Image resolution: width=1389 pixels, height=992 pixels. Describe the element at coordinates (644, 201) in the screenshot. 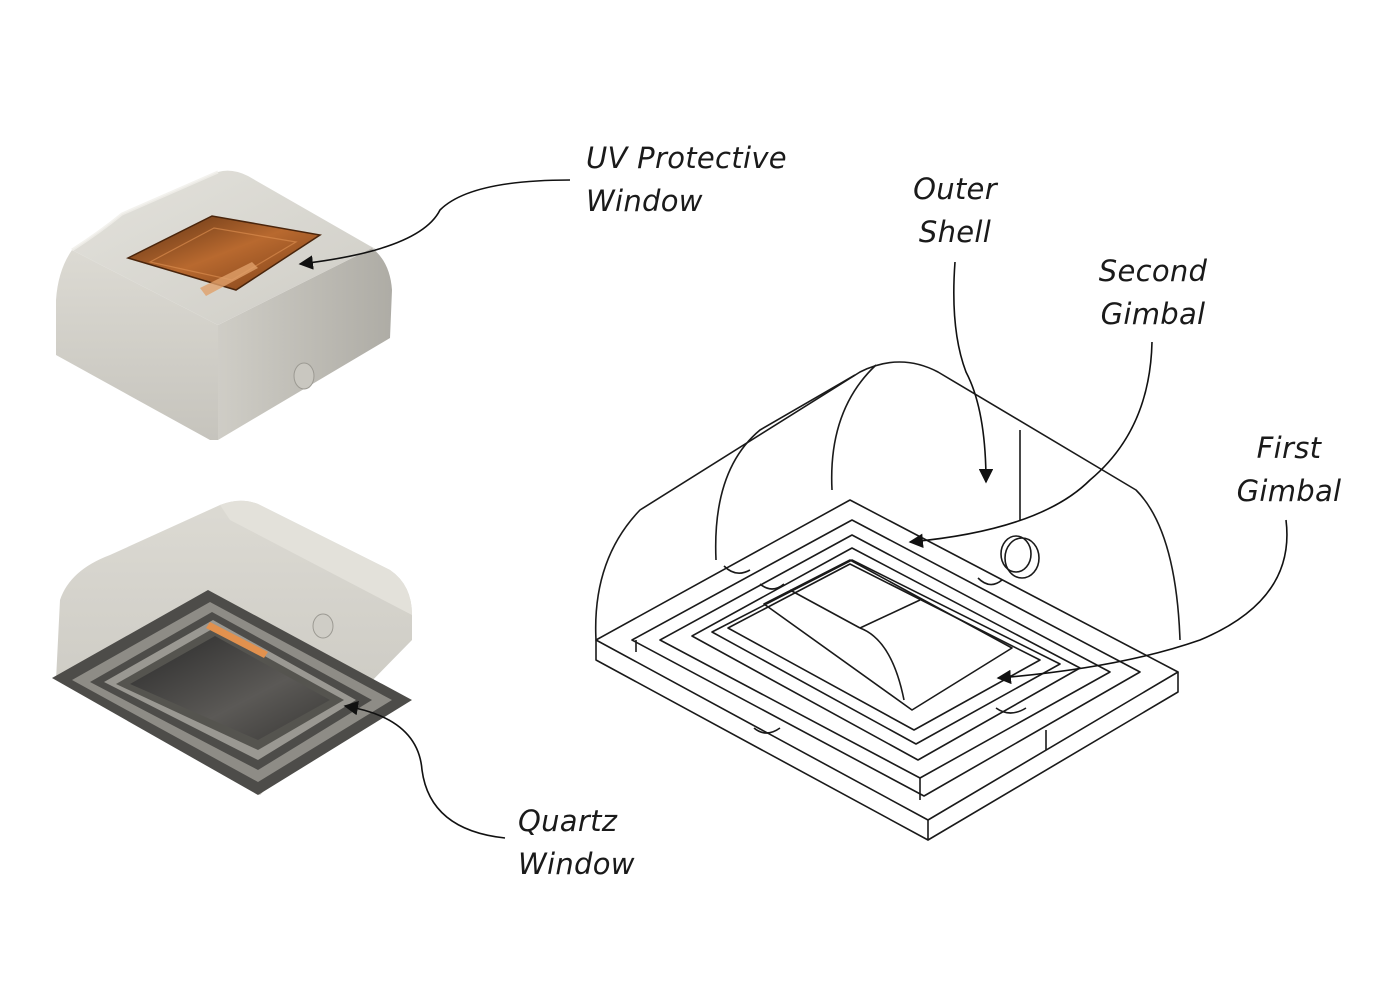

I see `uv-window-label-line2: Window` at that location.